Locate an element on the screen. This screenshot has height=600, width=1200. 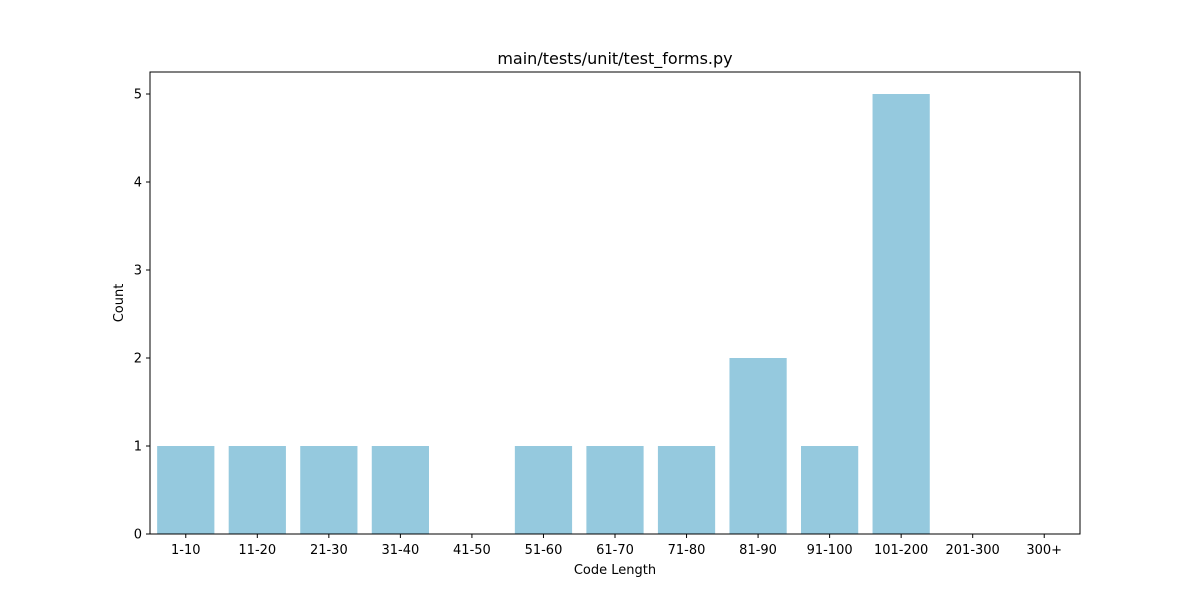
y-axis-label: Count is located at coordinates (119, 303).